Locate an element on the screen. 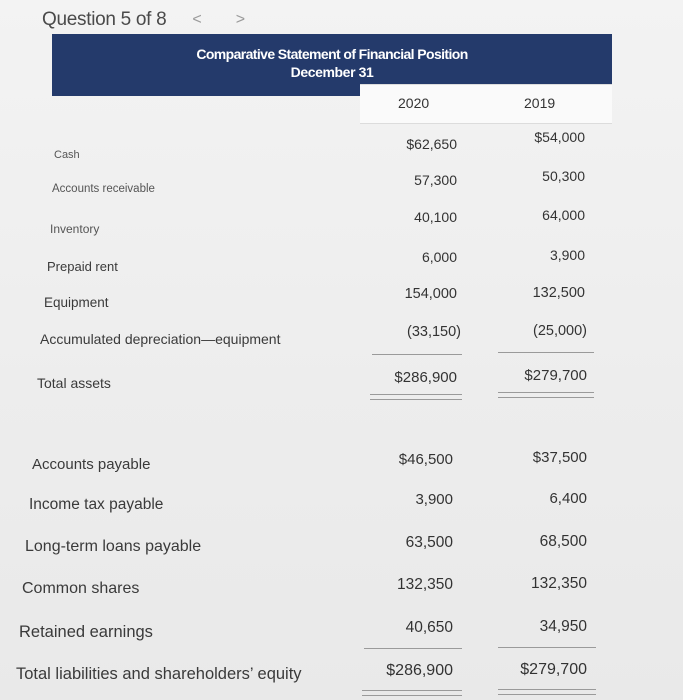  liab-2019-accounts-payable: $37,500 is located at coordinates (559, 457).